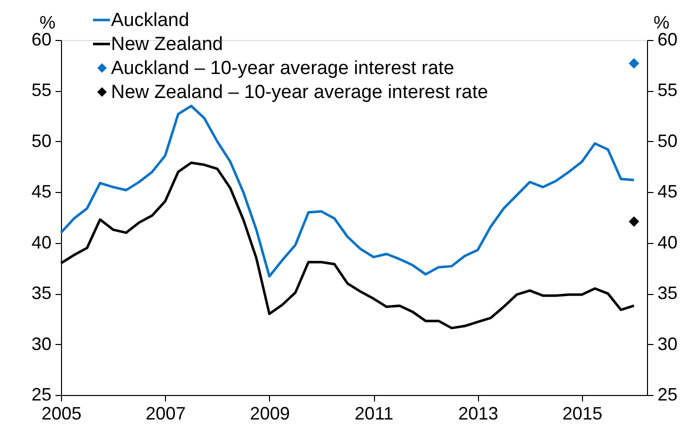 The image size is (696, 430). What do you see at coordinates (668, 344) in the screenshot?
I see `y2-tick-label: 30` at bounding box center [668, 344].